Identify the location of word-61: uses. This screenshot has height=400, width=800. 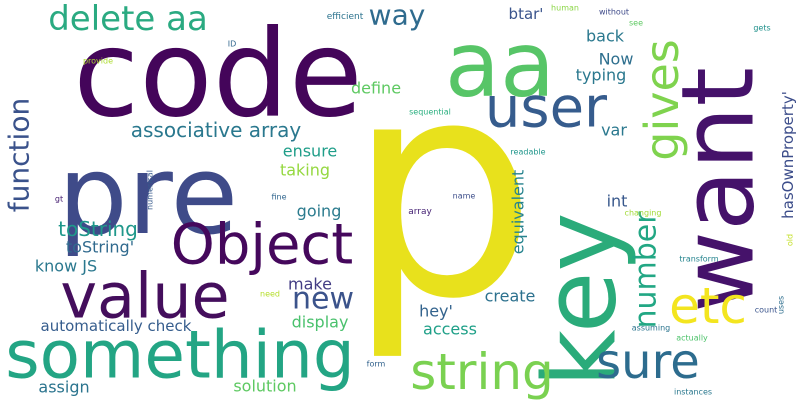
(781, 305).